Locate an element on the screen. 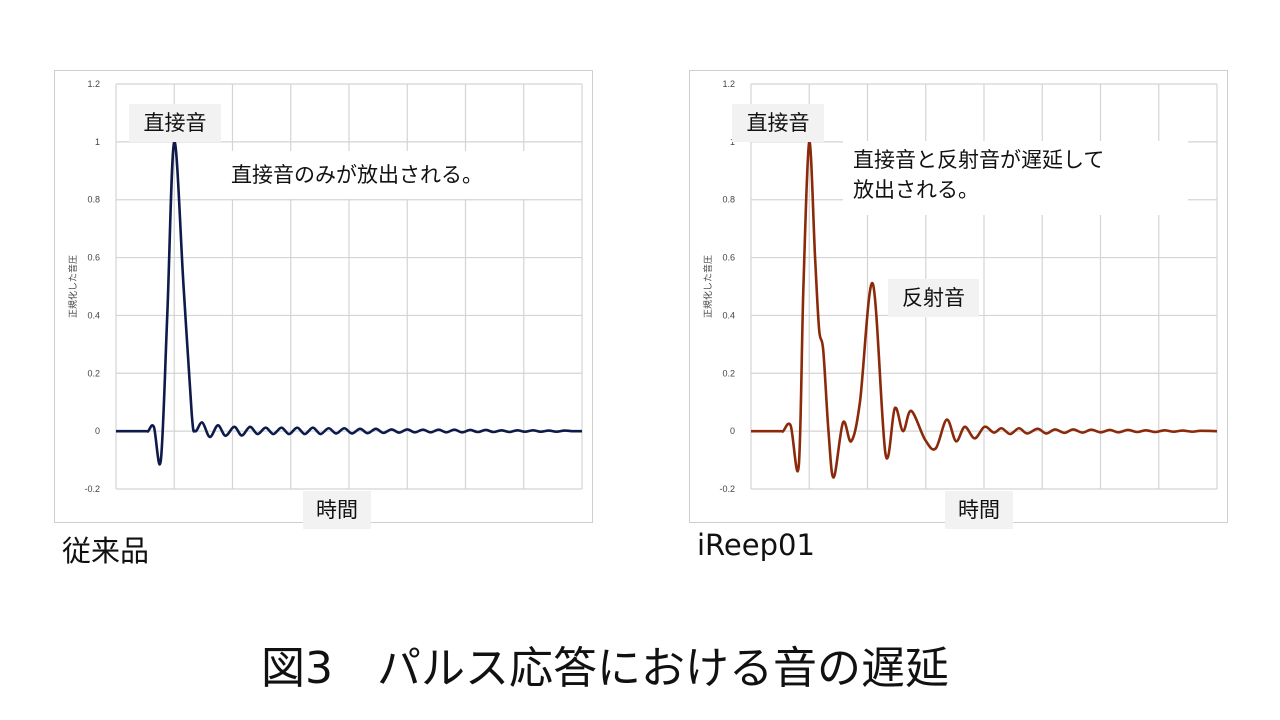 The height and width of the screenshot is (720, 1280). annotation-note: 直接音のみが放出される。 is located at coordinates (393, 175).